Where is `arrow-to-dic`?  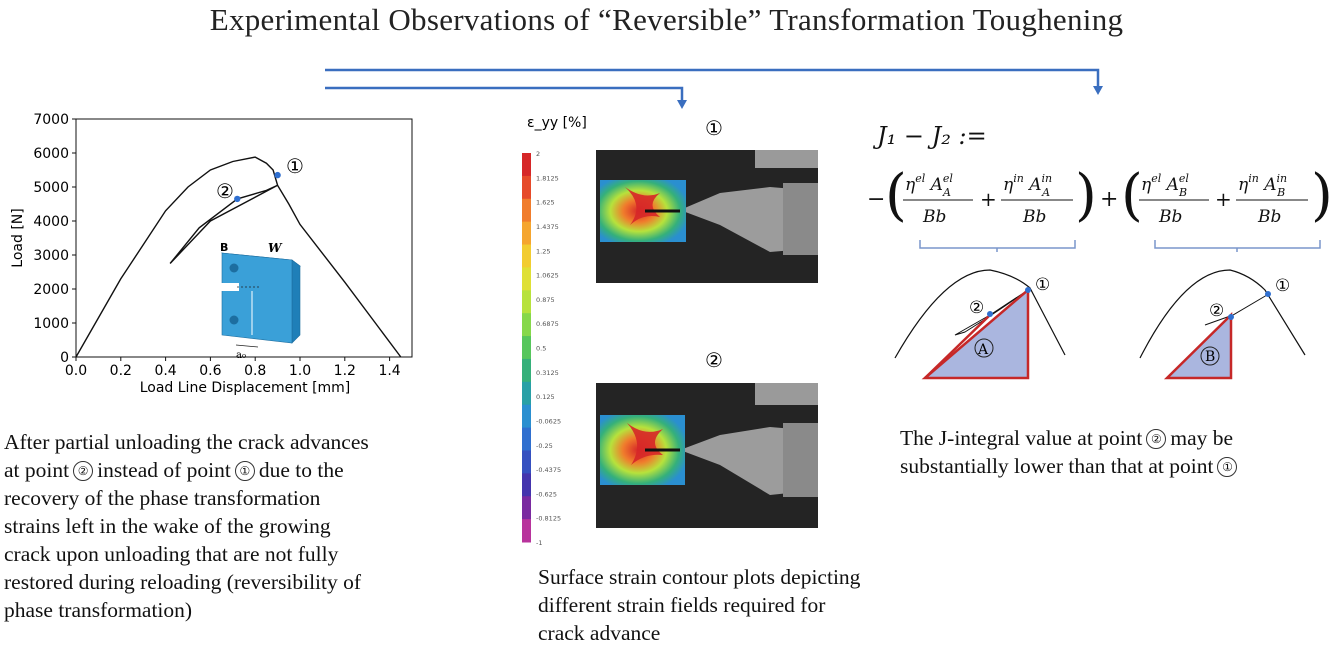 arrow-to-dic is located at coordinates (504, 94).